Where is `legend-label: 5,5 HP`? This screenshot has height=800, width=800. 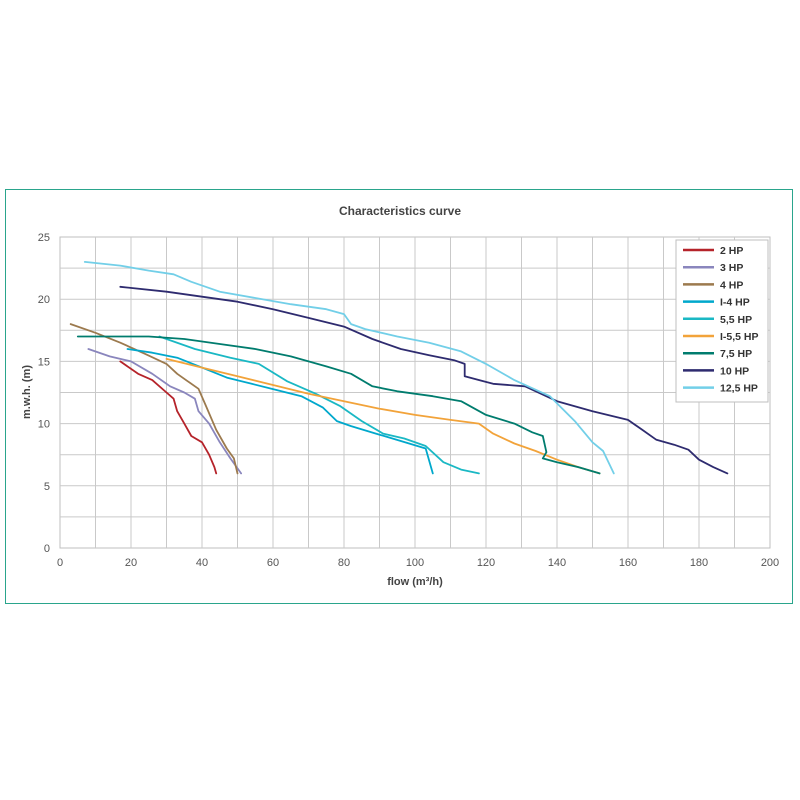
legend-label: 5,5 HP is located at coordinates (736, 320).